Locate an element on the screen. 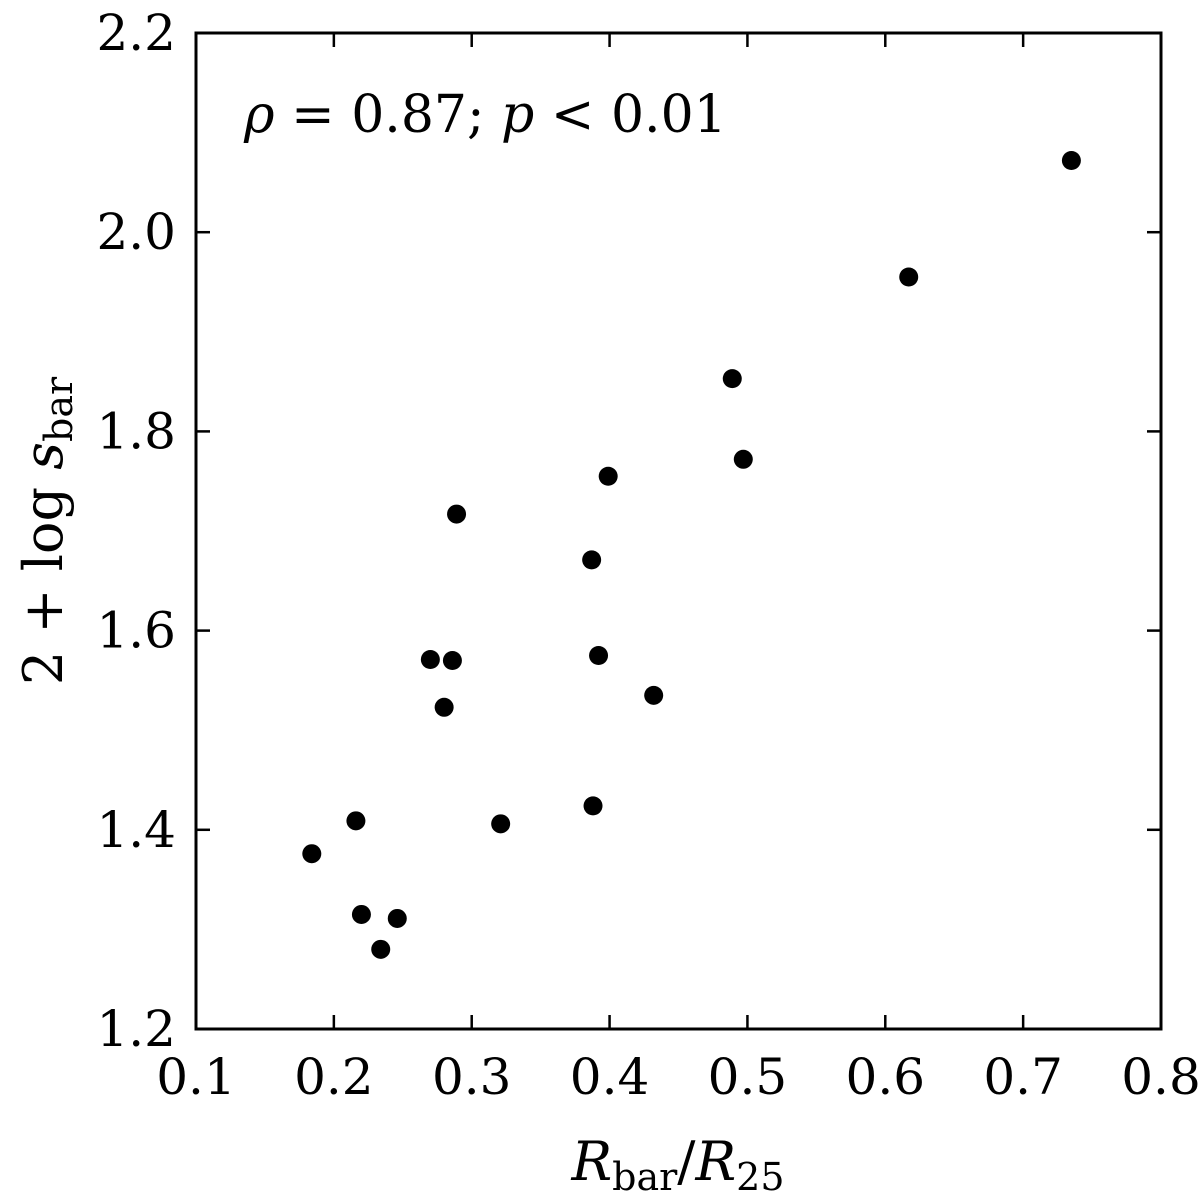 Image resolution: width=1200 pixels, height=1198 pixels. x-tick-label-2: 0.2 is located at coordinates (334, 1077).